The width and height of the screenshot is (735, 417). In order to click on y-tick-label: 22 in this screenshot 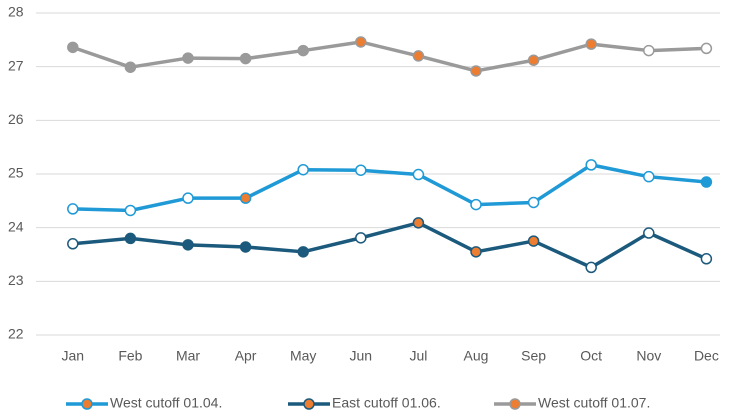, I will do `click(16, 334)`.